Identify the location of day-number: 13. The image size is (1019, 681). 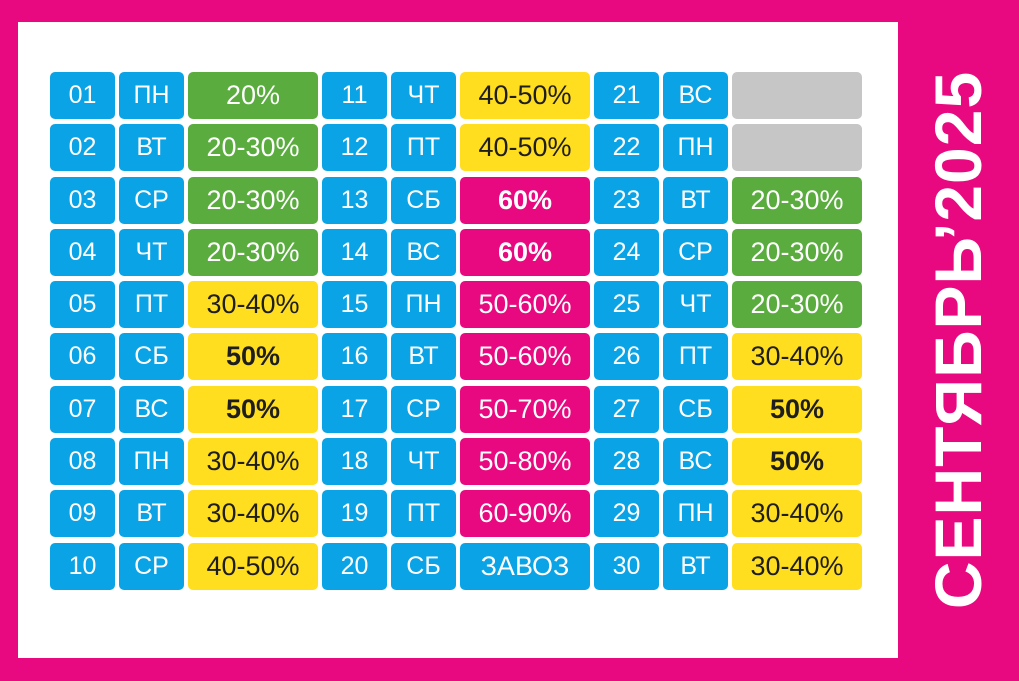
(354, 200).